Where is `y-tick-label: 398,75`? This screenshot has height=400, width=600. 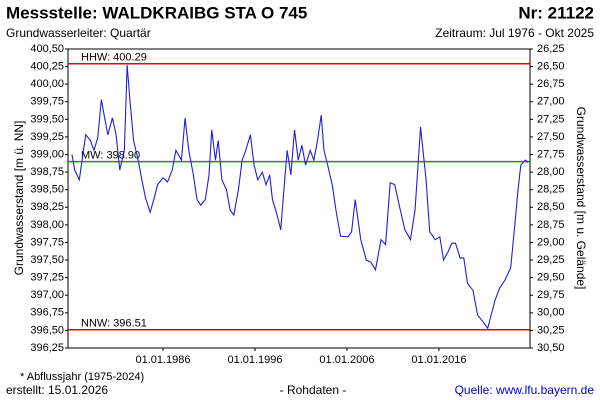
y-tick-label: 398,75 is located at coordinates (47, 172).